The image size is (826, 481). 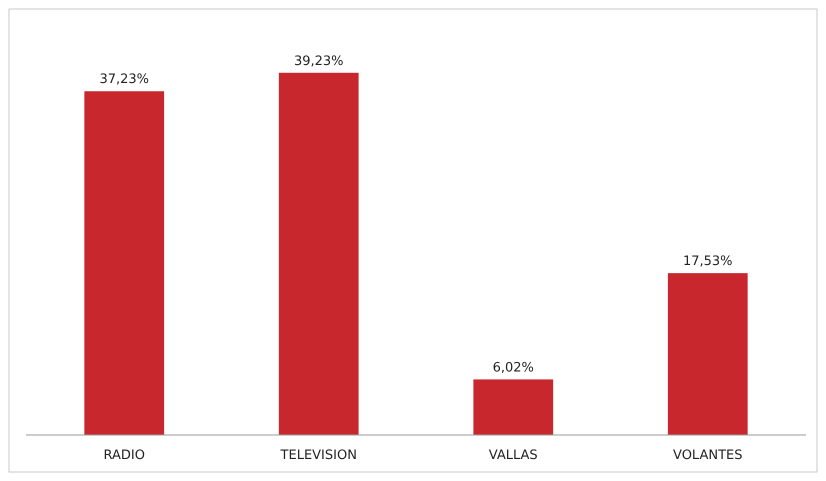 I want to click on data-label: 17,53%, so click(x=707, y=262).